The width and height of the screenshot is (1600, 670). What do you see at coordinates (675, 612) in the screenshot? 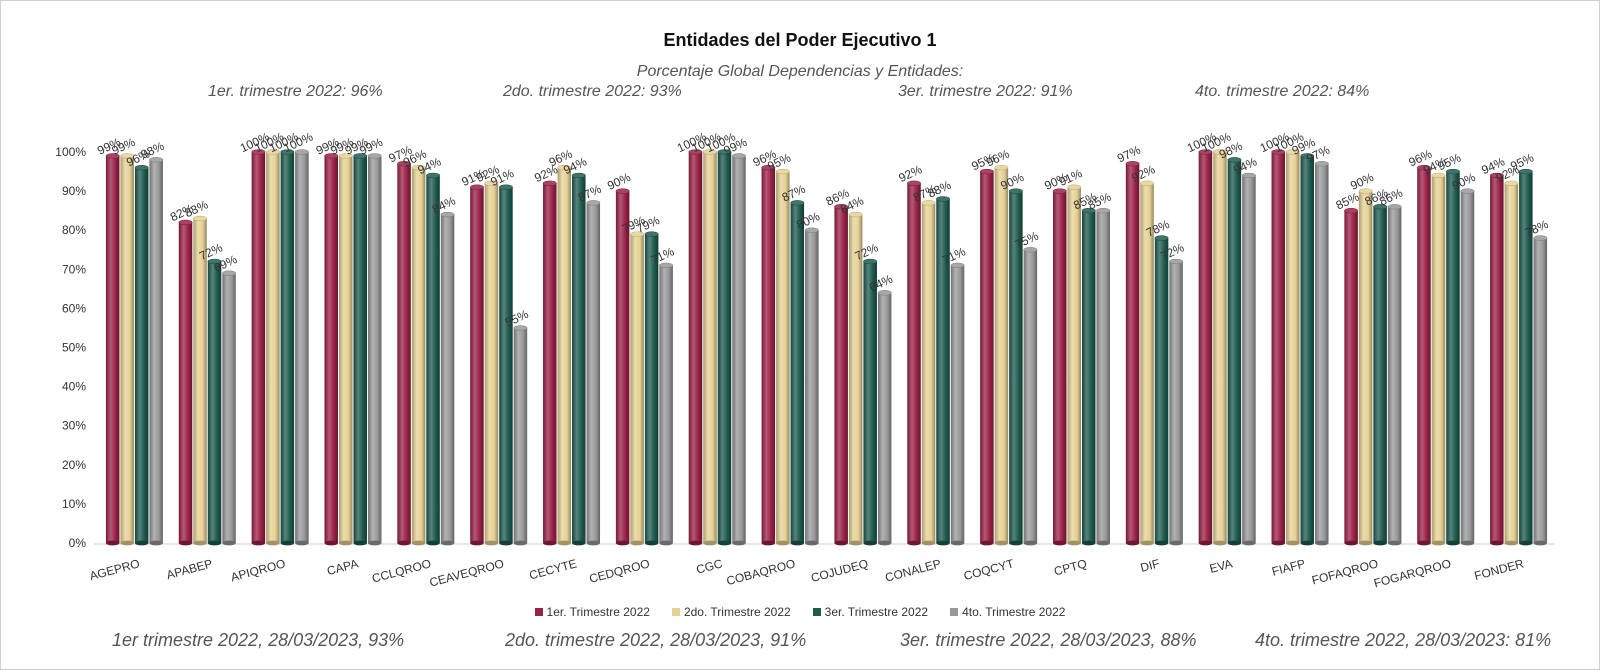
I see `legend-swatch-q2` at bounding box center [675, 612].